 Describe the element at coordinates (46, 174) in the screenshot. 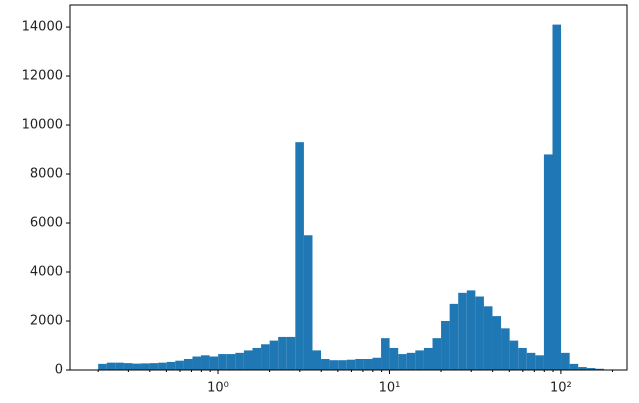

I see `y-tick-label: 8000` at that location.